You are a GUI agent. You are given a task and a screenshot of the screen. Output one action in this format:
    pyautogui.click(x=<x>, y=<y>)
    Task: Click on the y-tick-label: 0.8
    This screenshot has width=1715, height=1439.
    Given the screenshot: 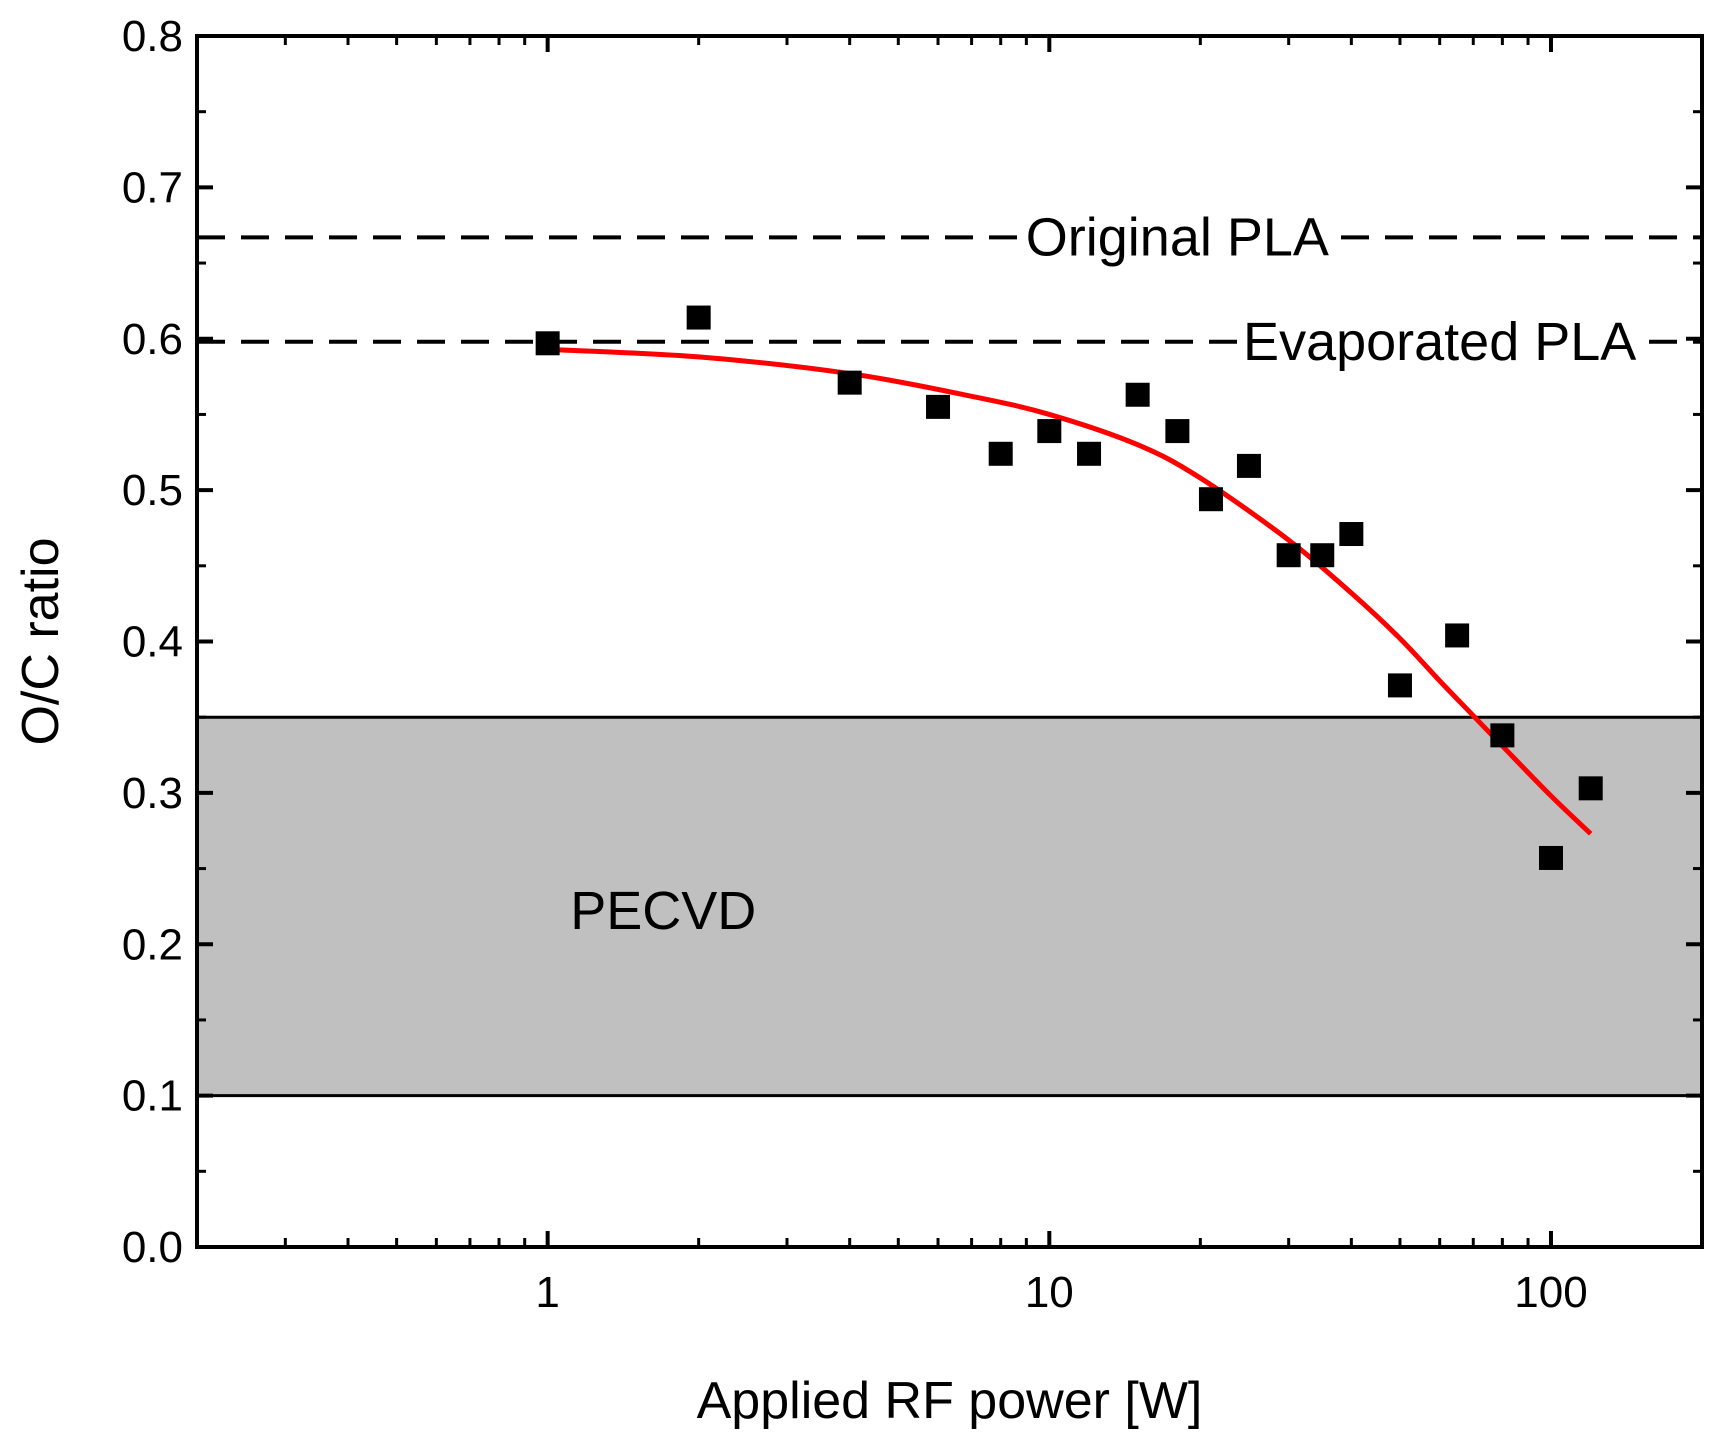 What is the action you would take?
    pyautogui.click(x=152, y=36)
    